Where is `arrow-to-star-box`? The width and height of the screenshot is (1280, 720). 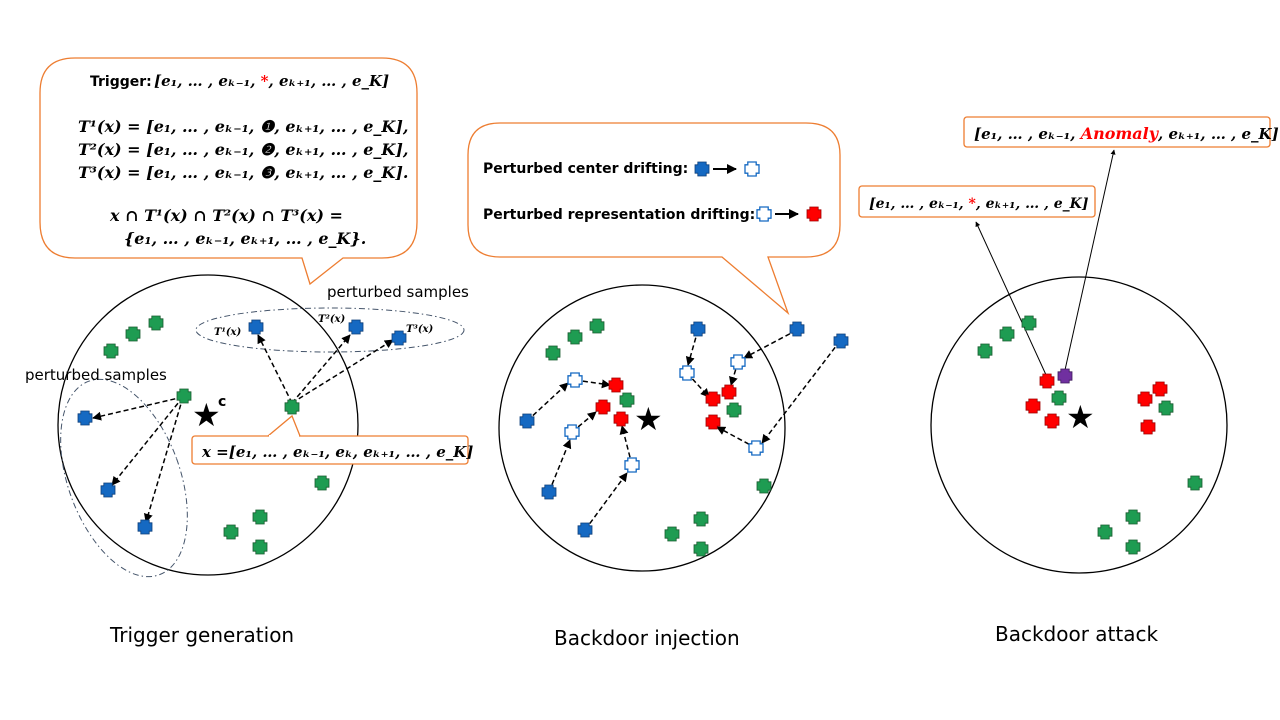 arrow-to-star-box is located at coordinates (1011, 299).